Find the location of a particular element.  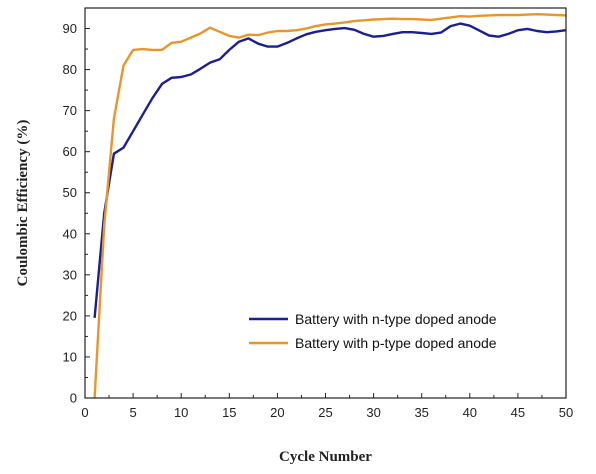

x-tick-label: 30 is located at coordinates (373, 412).